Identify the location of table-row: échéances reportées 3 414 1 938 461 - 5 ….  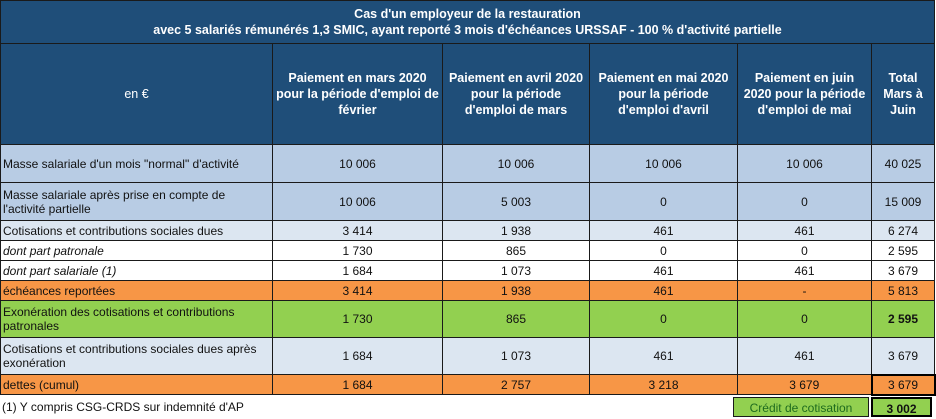
(467, 290).